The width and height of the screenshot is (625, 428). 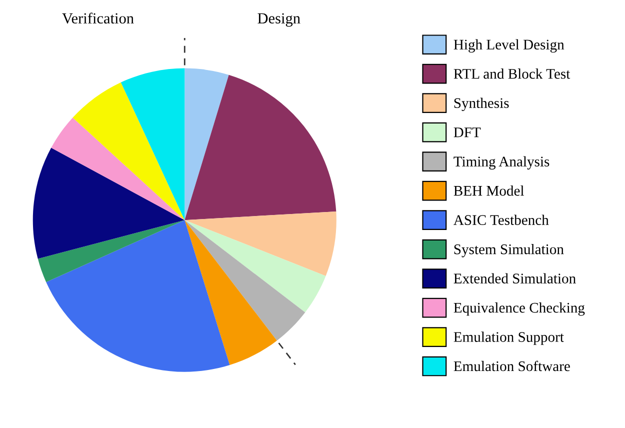 I want to click on legend-label: Emulation Software, so click(x=512, y=366).